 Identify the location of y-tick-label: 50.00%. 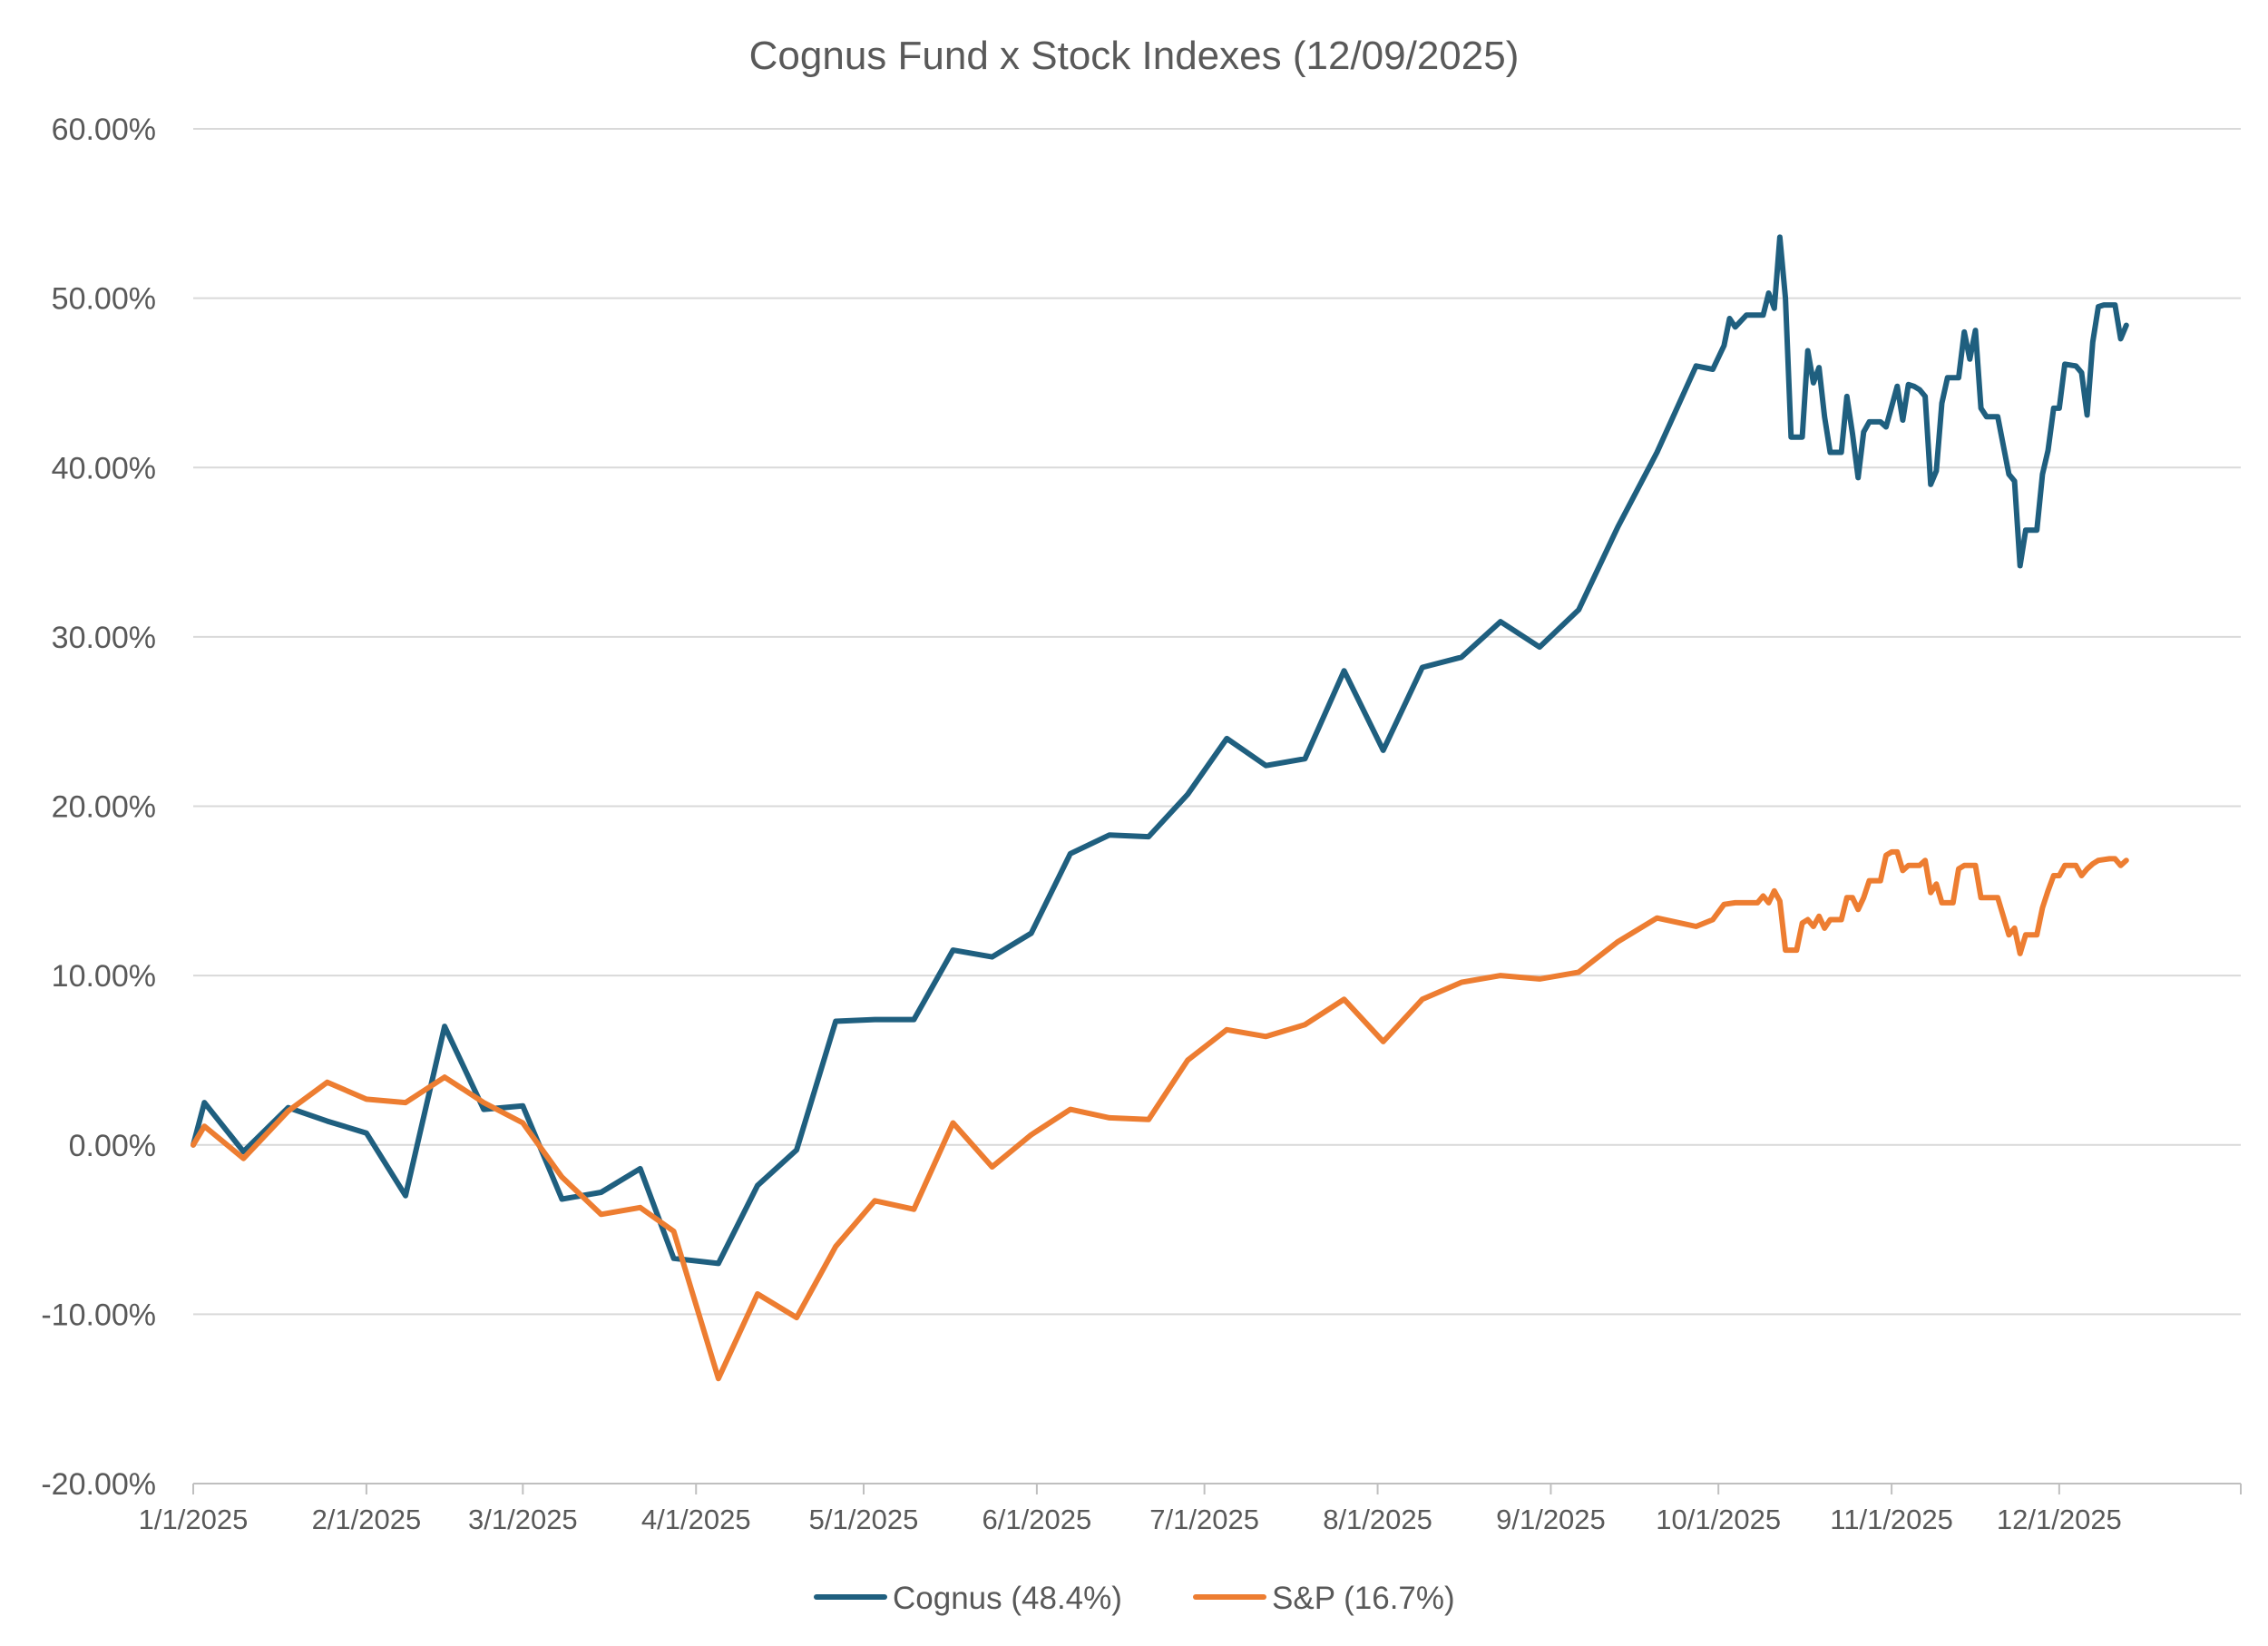
(104, 299).